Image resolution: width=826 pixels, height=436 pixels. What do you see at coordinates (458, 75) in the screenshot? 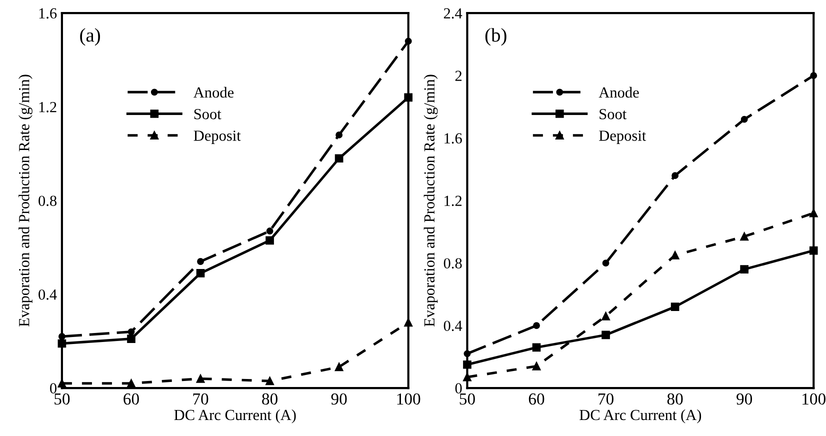
I see `y-tick-label: 2` at bounding box center [458, 75].